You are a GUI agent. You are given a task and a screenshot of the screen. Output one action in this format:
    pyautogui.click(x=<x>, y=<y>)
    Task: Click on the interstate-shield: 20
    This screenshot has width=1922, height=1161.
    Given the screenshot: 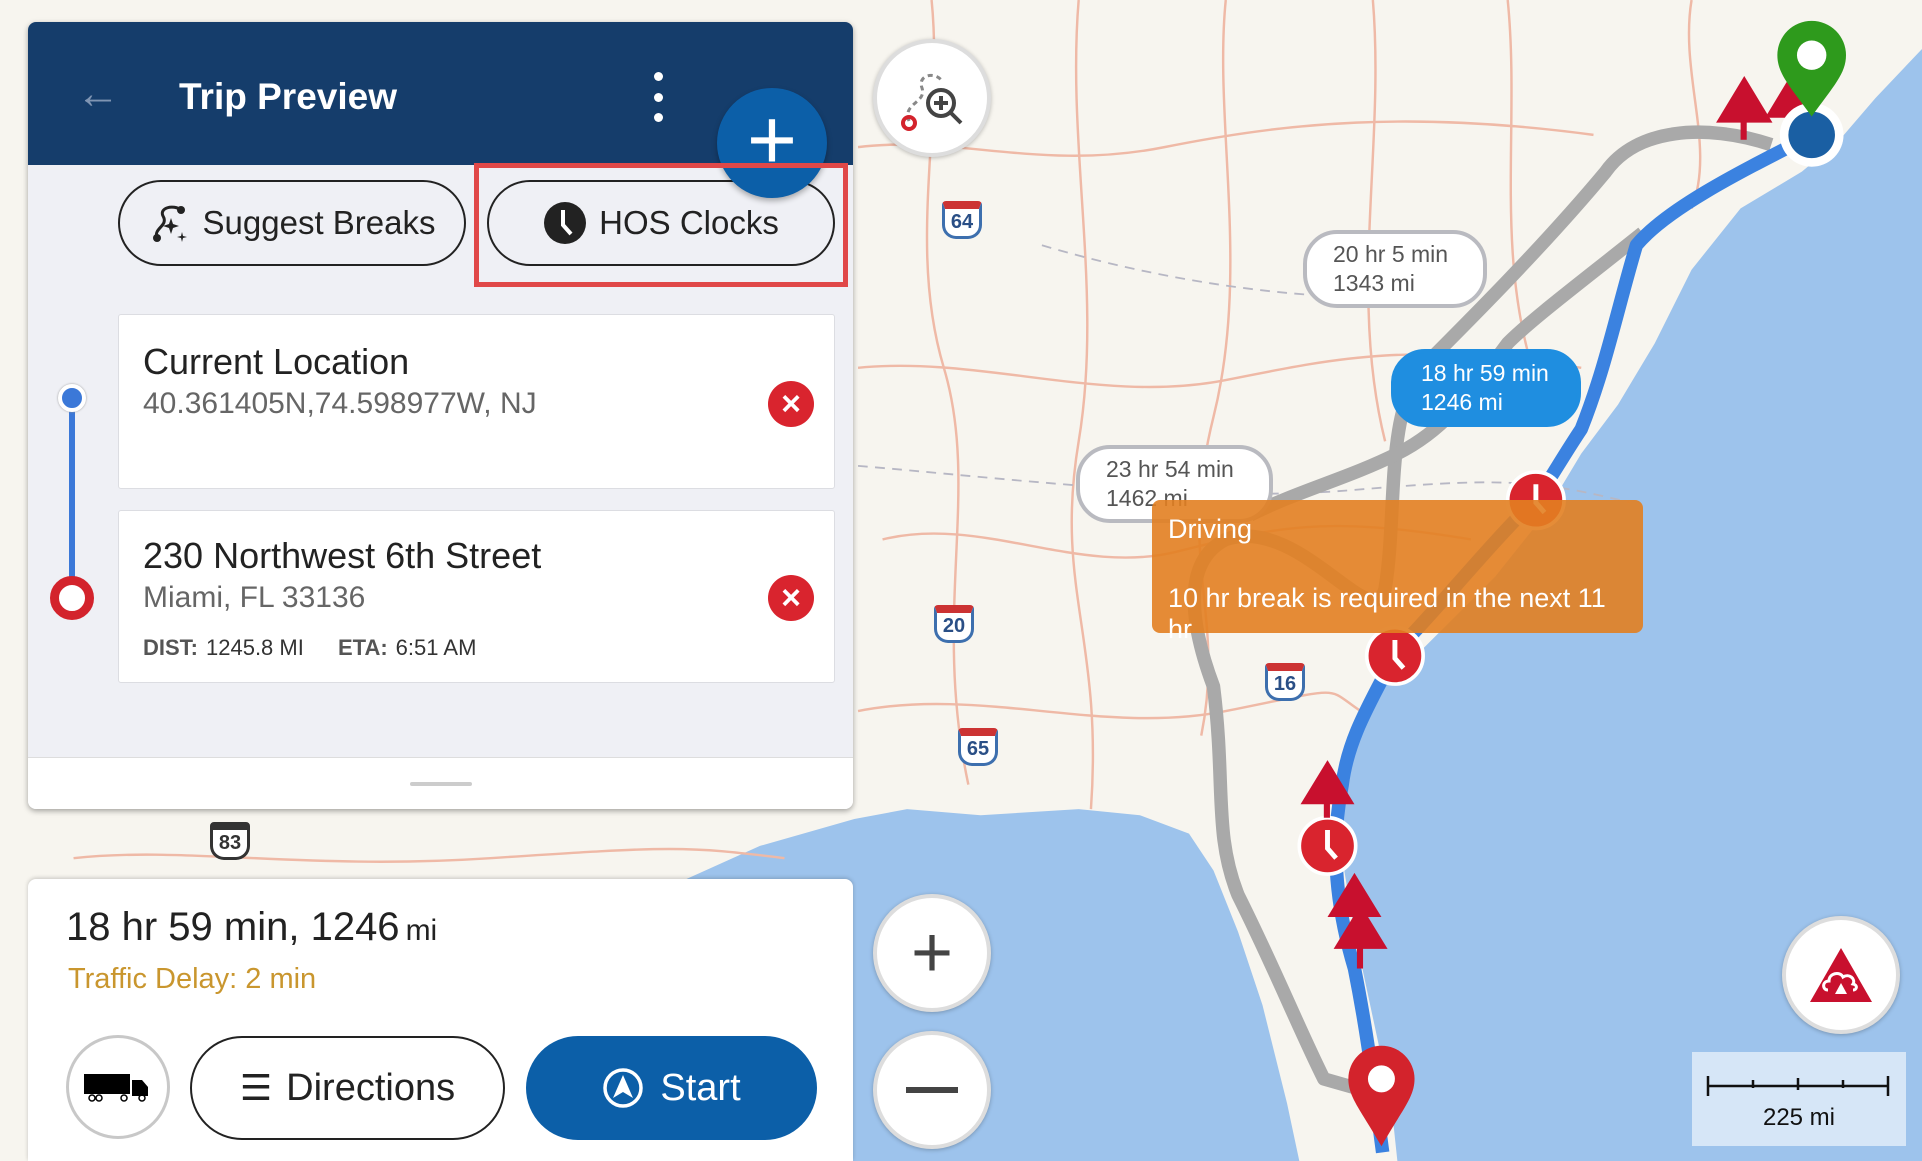 What is the action you would take?
    pyautogui.click(x=954, y=624)
    